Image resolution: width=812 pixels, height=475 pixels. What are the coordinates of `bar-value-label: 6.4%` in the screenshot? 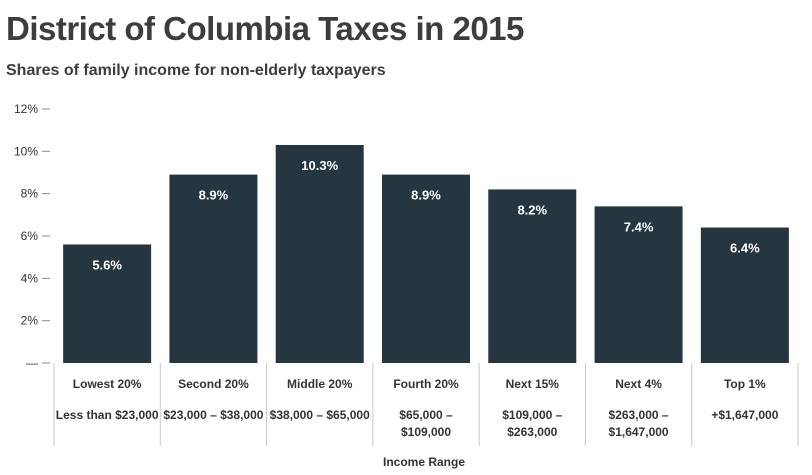 It's located at (745, 248).